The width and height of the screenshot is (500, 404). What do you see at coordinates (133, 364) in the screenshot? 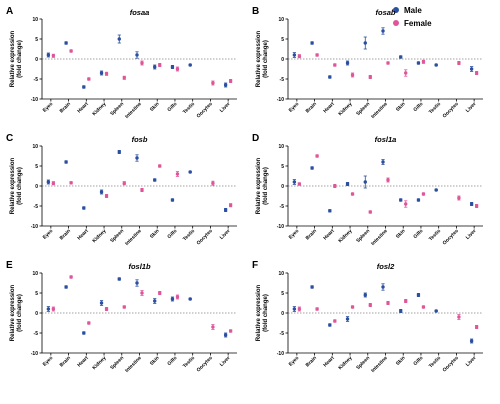
I see `category-label: Intestine` at bounding box center [133, 364].